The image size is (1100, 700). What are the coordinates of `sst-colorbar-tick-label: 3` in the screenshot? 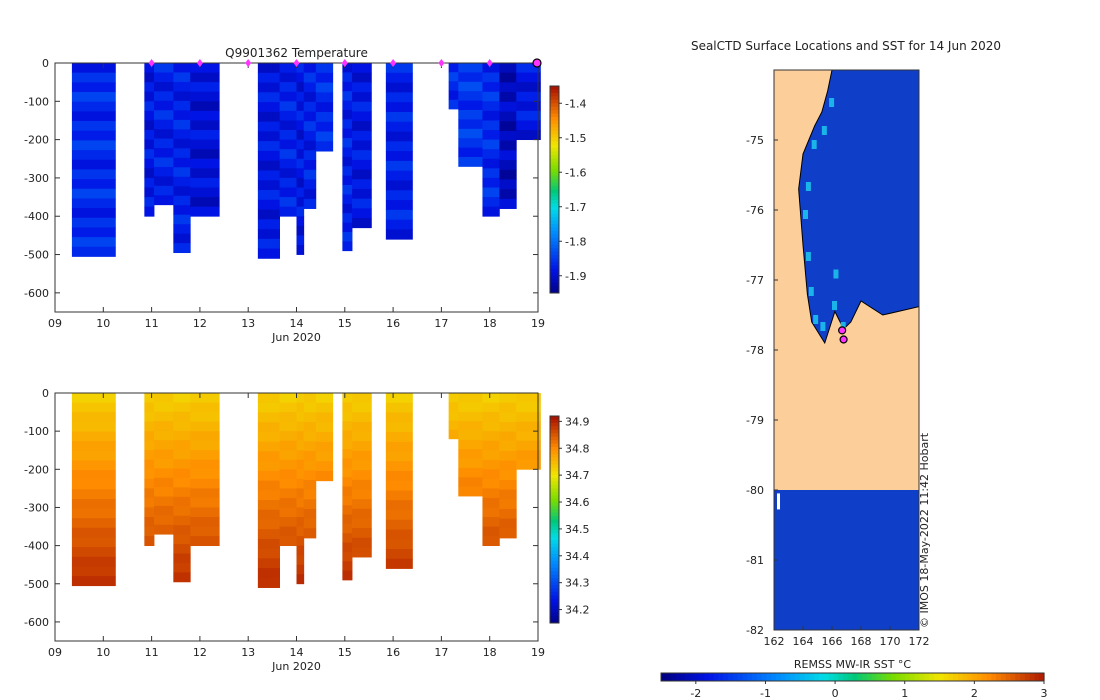 It's located at (1044, 693).